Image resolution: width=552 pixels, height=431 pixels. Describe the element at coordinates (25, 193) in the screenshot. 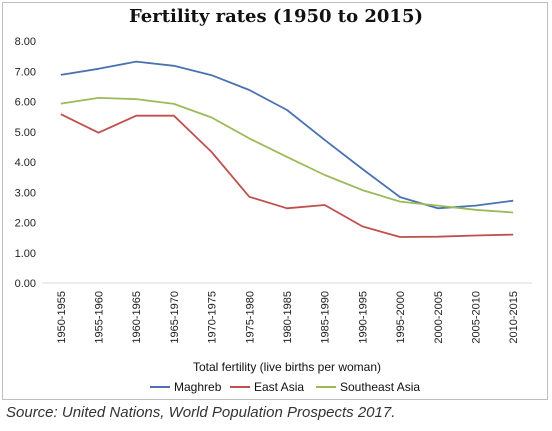

I see `y-tick-label: 3.00` at that location.